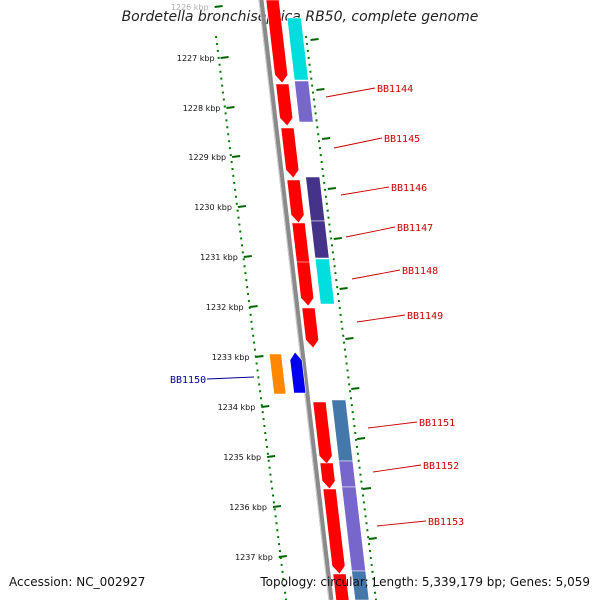 The image size is (600, 600). What do you see at coordinates (248, 507) in the screenshot?
I see `kbp-label: 1236 kbp` at bounding box center [248, 507].